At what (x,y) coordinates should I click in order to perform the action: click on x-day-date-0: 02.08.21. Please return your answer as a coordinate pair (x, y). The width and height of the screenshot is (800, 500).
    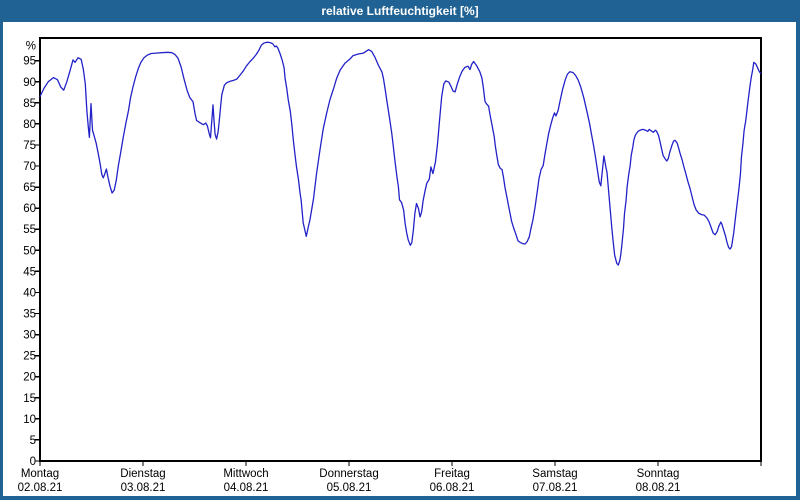
    Looking at the image, I should click on (40, 488).